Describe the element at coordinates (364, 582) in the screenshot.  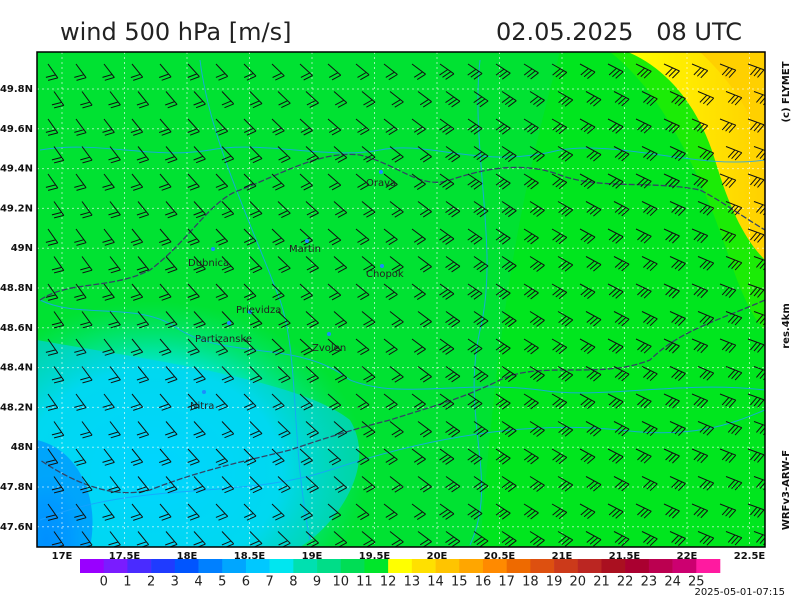
I see `colorbar-label: 11` at that location.